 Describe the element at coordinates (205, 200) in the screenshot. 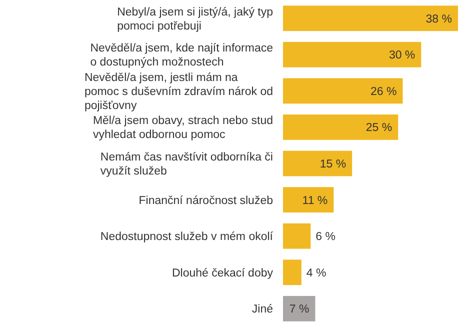

I see `y-tick-label: Finanční náročnost služeb` at that location.